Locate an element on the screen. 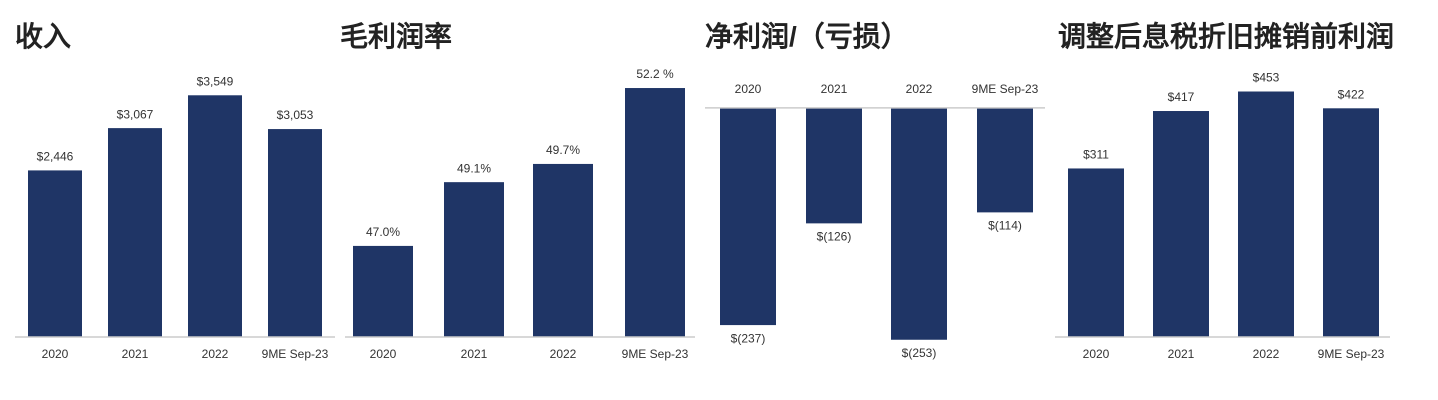  value-label: $(253) is located at coordinates (919, 353).